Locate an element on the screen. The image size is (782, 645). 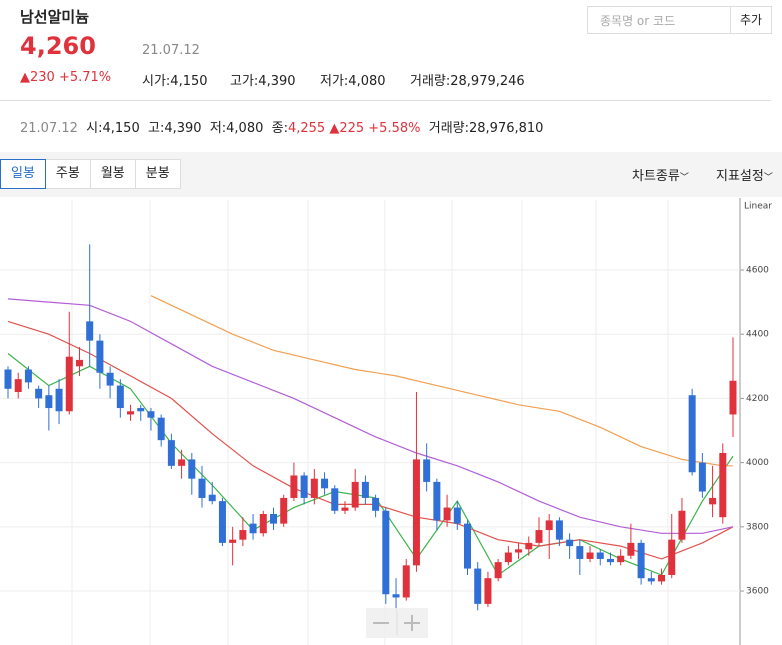
zoom-controls is located at coordinates (397, 623).